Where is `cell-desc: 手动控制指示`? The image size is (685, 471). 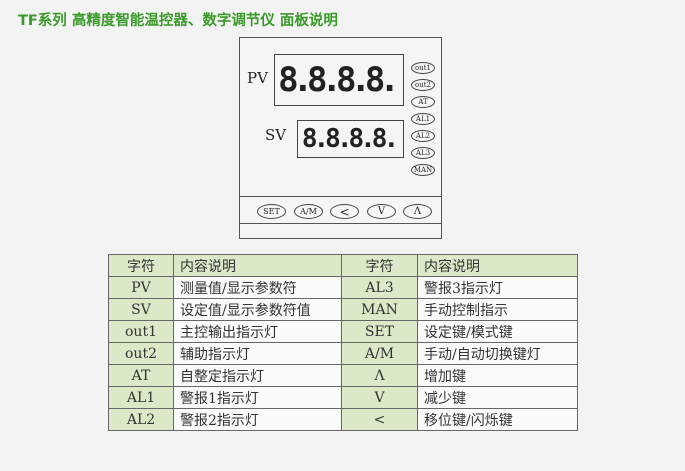
cell-desc: 手动控制指示 is located at coordinates (497, 309).